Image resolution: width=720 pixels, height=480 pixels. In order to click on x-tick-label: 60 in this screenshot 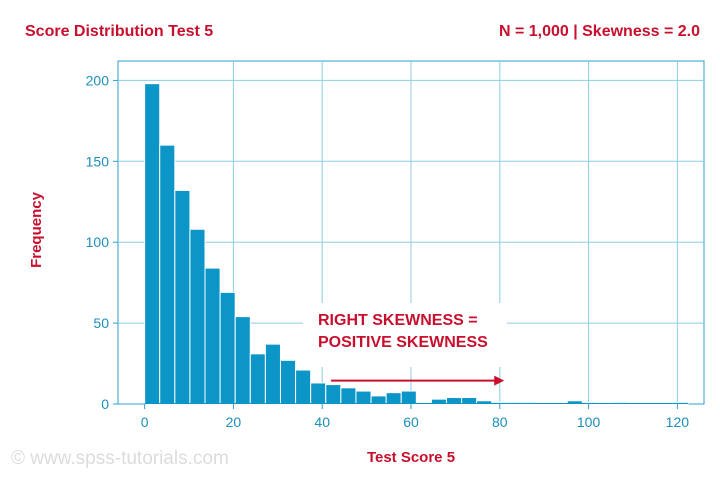, I will do `click(411, 422)`.